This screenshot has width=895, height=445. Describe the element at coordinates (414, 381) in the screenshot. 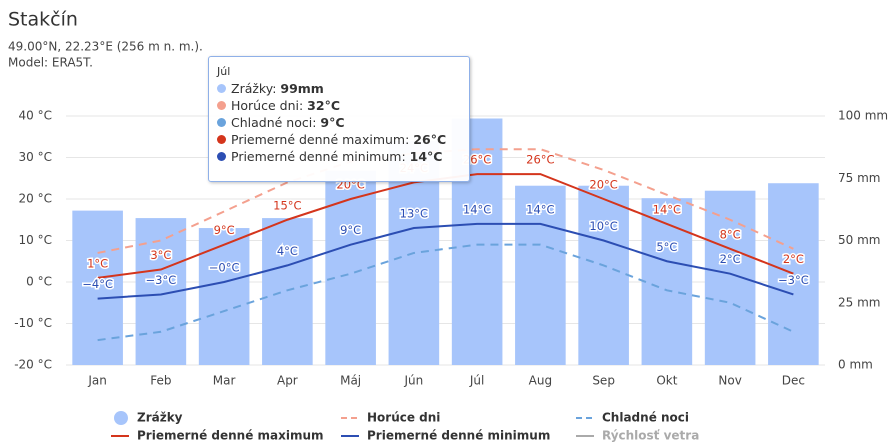

I see `x-tick-label: Jún` at that location.